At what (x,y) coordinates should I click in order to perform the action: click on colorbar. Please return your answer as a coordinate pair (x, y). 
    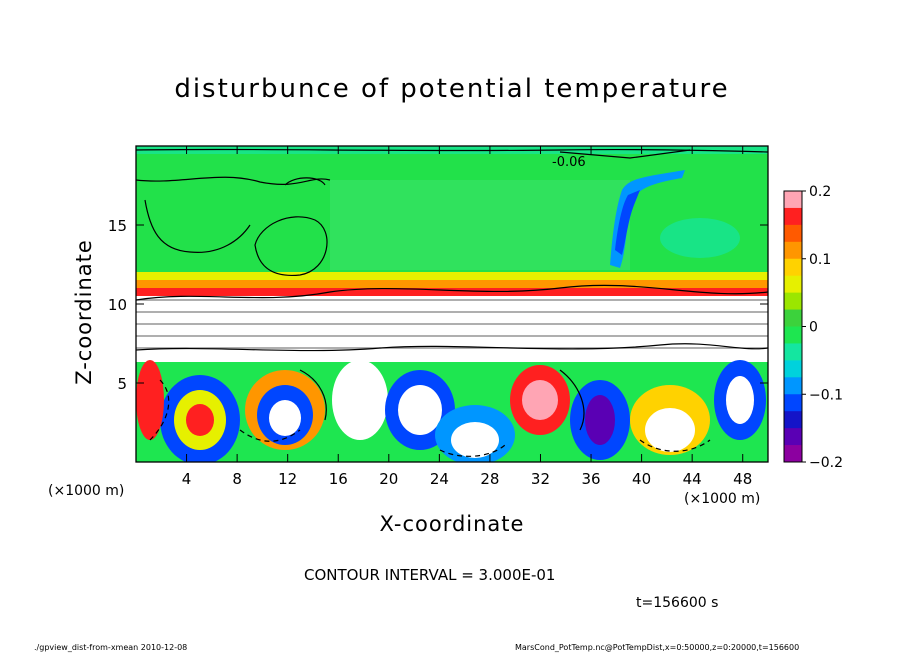
    Looking at the image, I should click on (793, 326).